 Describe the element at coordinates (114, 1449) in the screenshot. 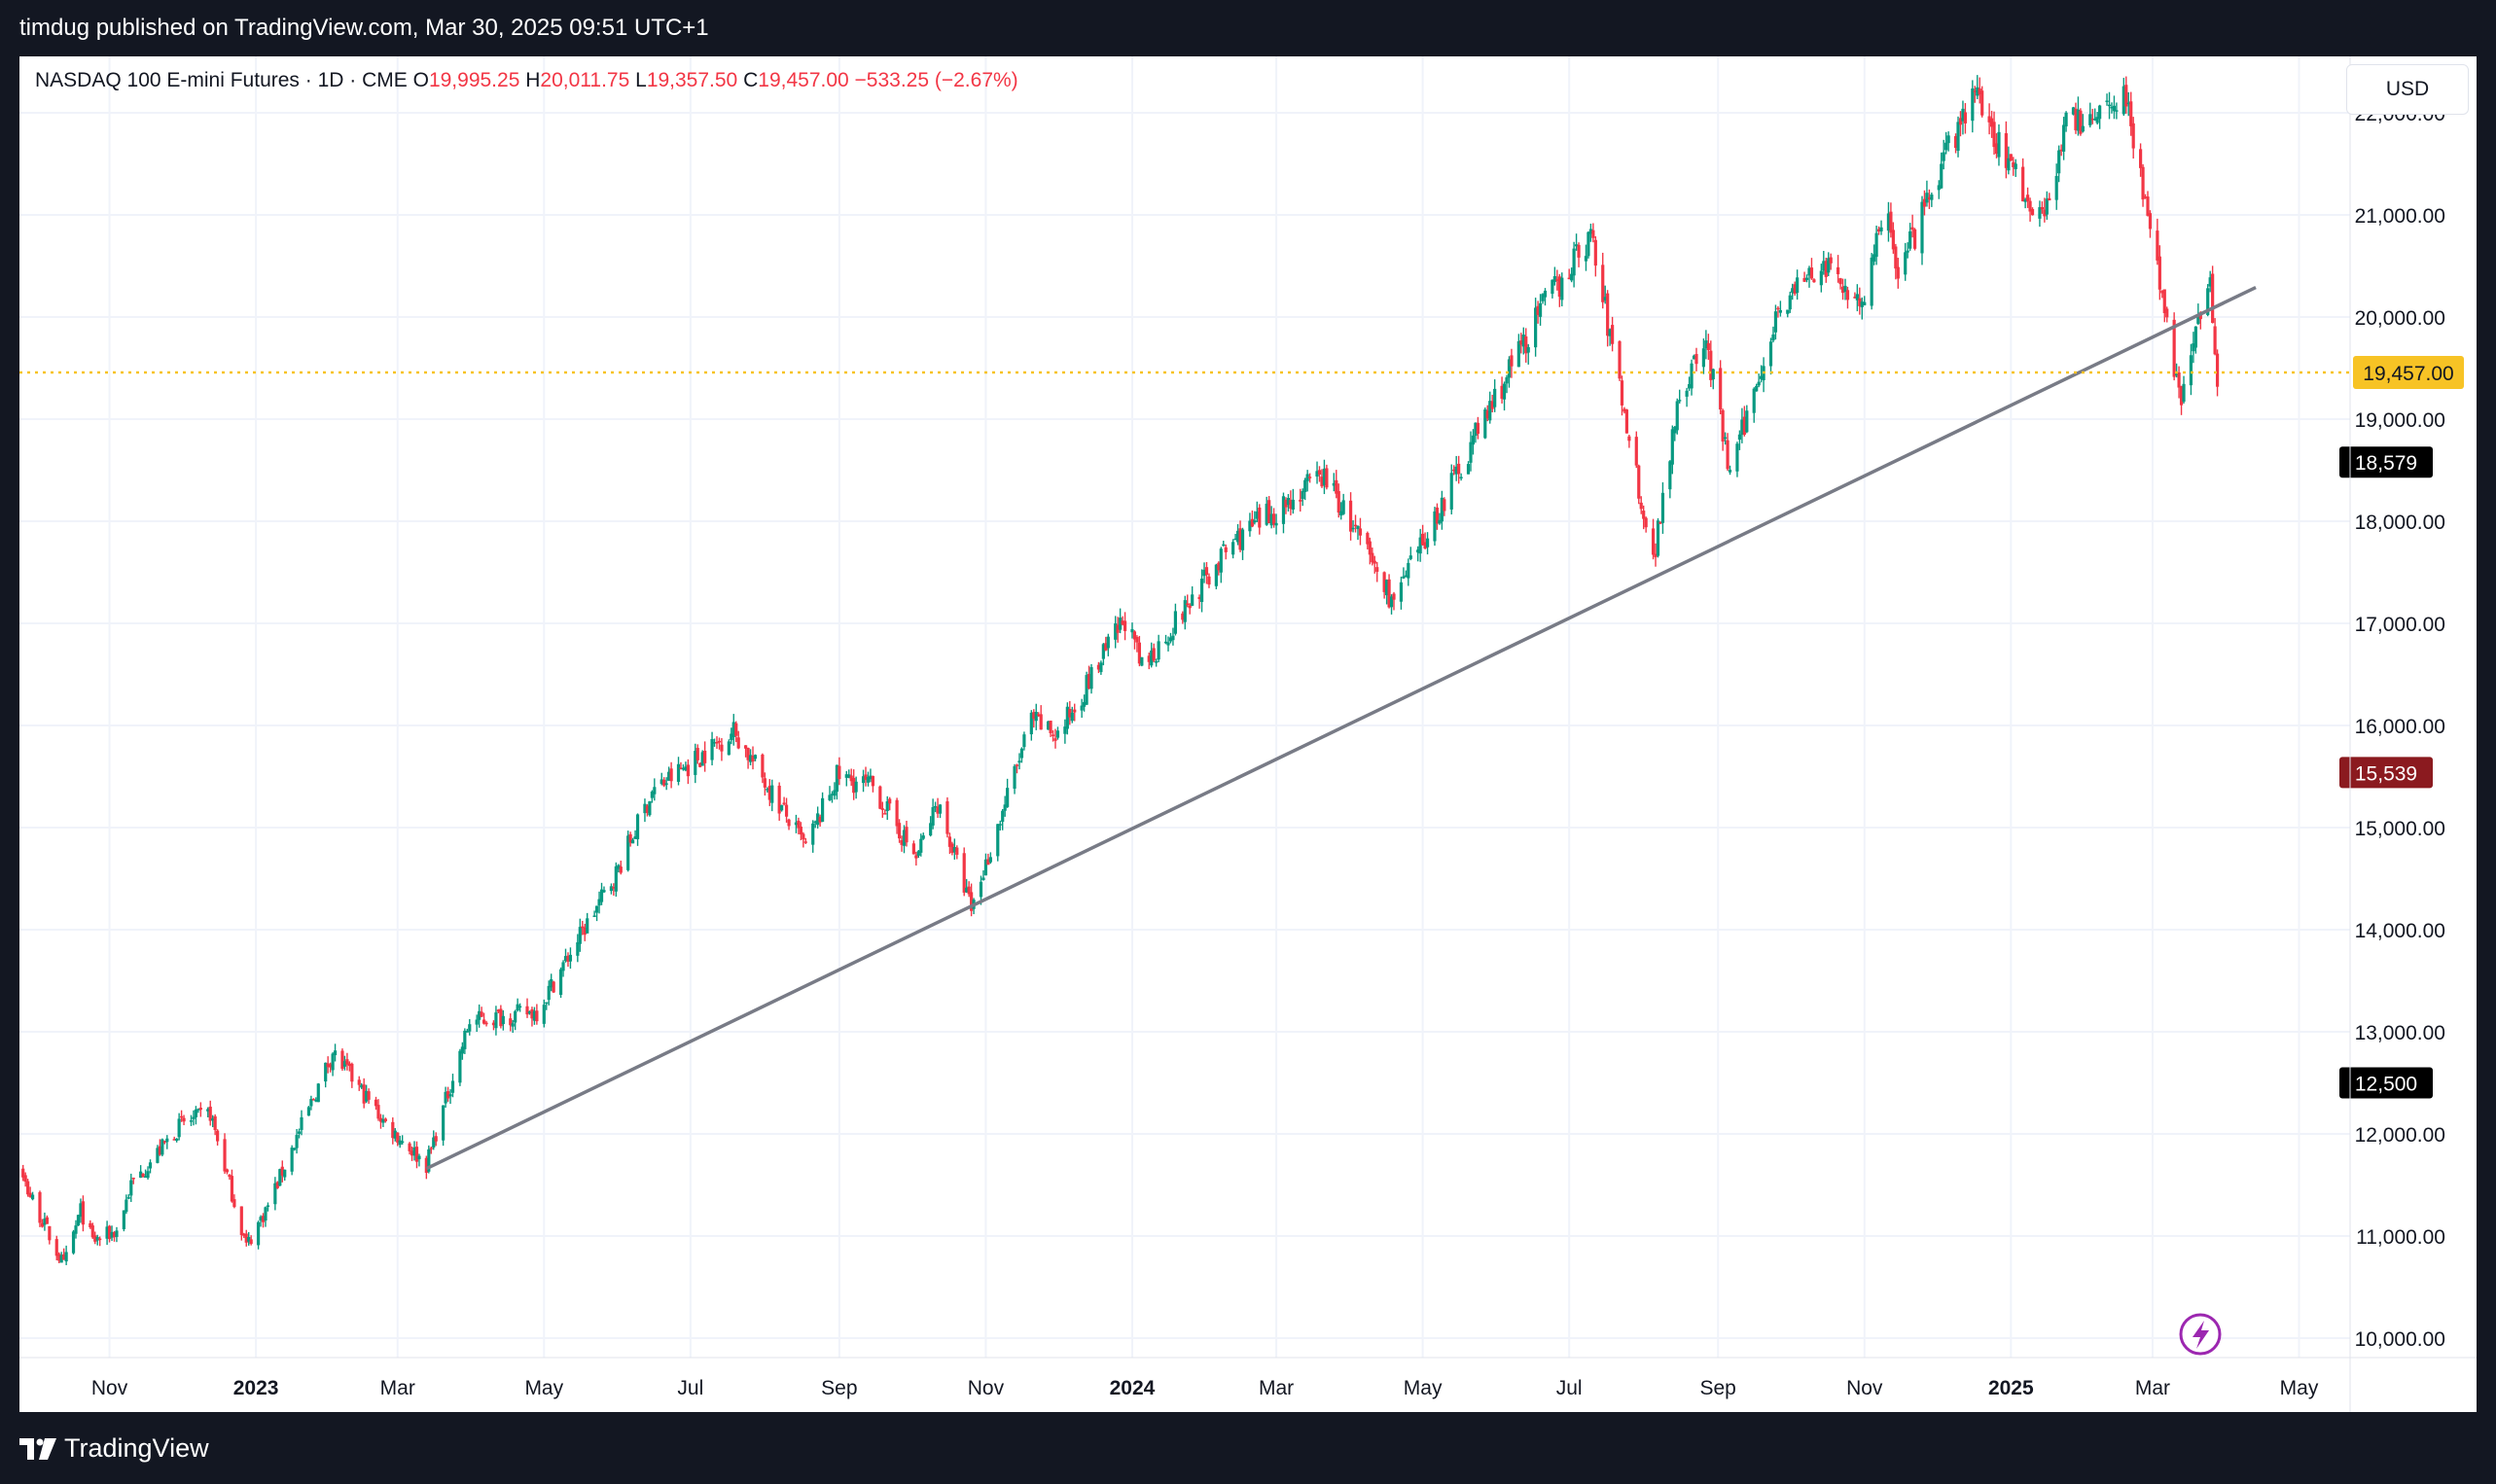

I see `tradingview-brand: TradingView` at that location.